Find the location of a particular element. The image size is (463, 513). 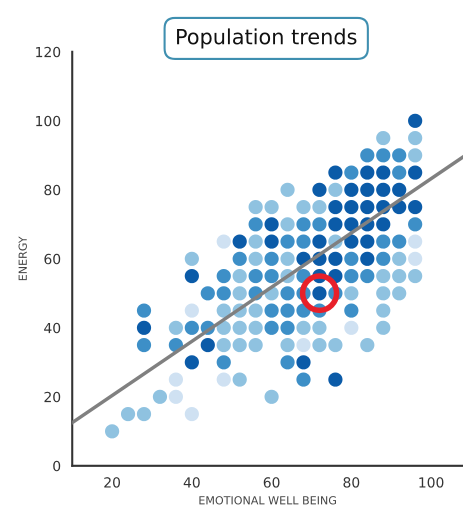

y-tick-label: 40 is located at coordinates (52, 328).